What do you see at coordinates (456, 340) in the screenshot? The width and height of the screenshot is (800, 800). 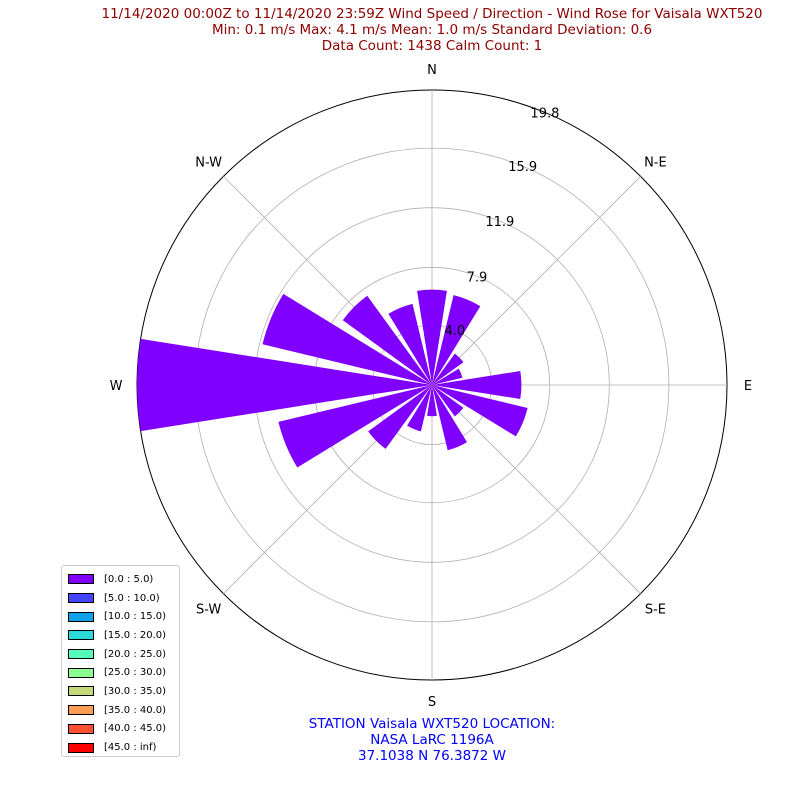 I see `wind-bar-22.5` at bounding box center [456, 340].